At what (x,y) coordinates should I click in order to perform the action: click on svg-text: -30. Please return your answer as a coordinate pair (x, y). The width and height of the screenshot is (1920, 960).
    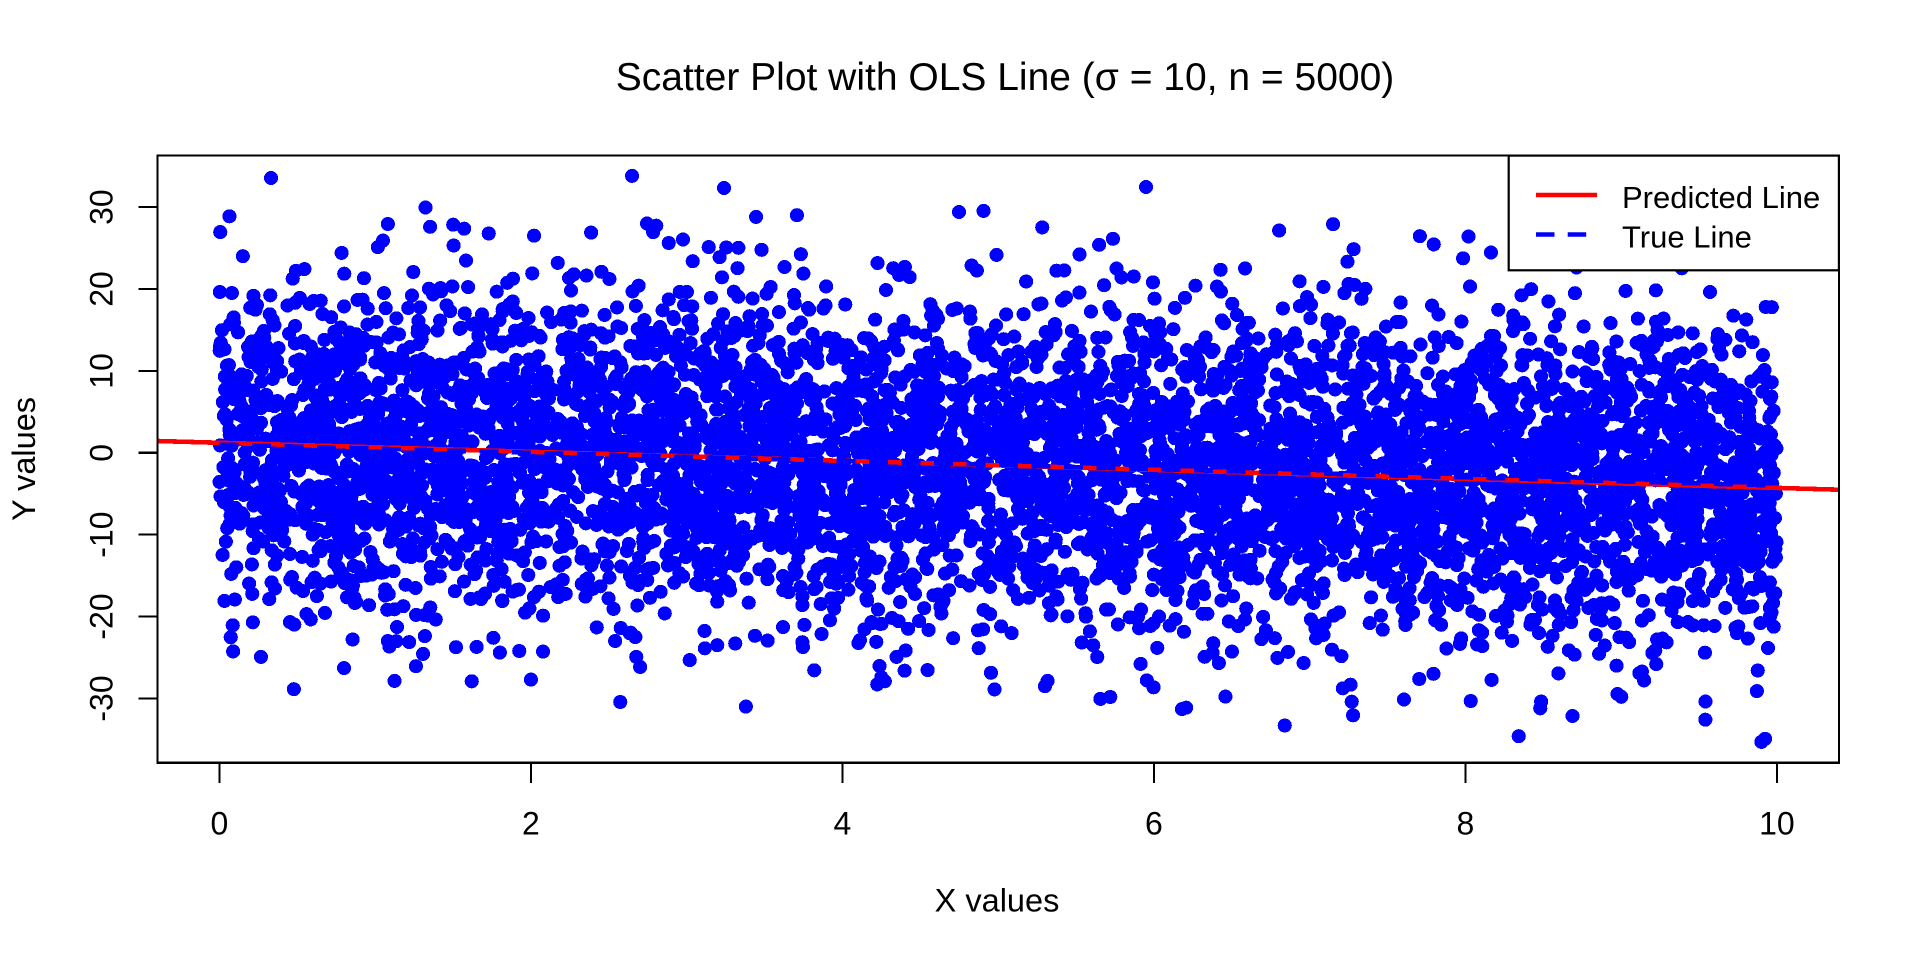
    Looking at the image, I should click on (102, 698).